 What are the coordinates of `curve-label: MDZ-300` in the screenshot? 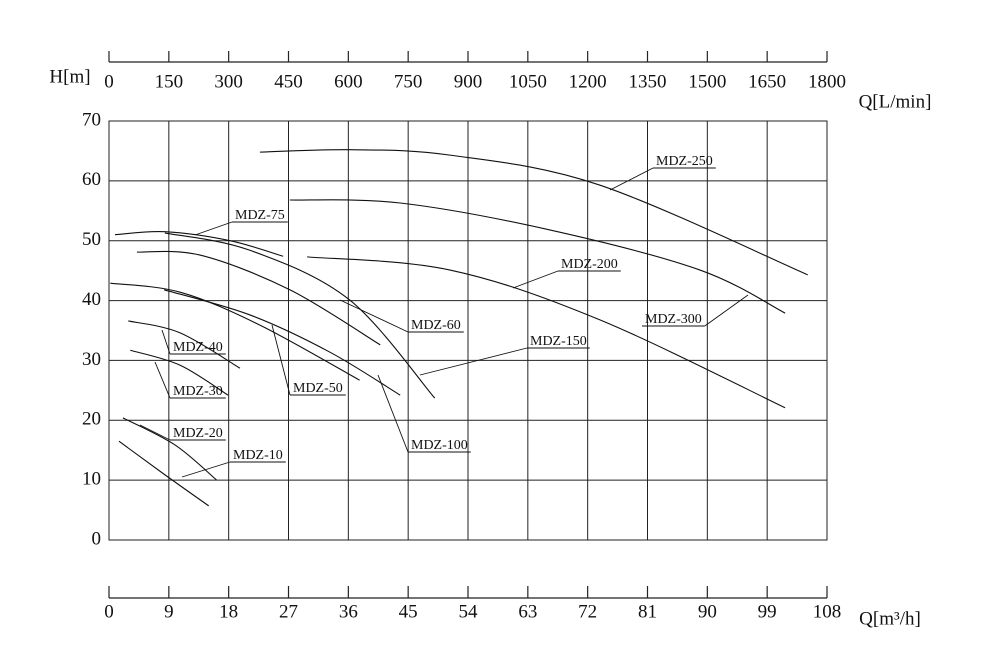 It's located at (673, 319).